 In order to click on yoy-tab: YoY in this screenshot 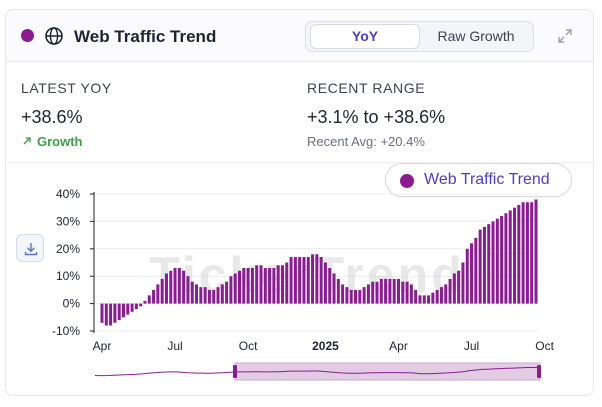, I will do `click(365, 36)`.